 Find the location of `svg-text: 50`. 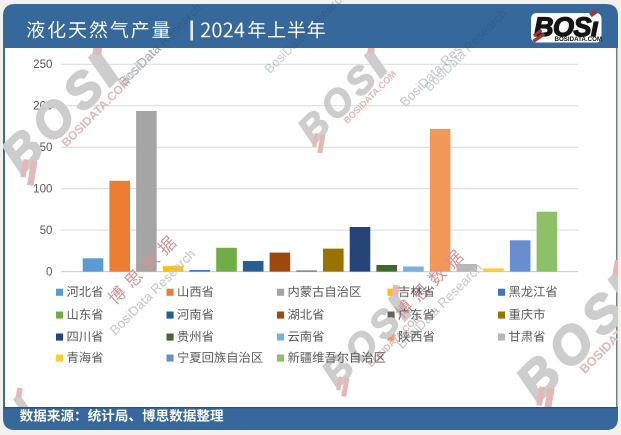

svg-text: 50 is located at coordinates (46, 230).